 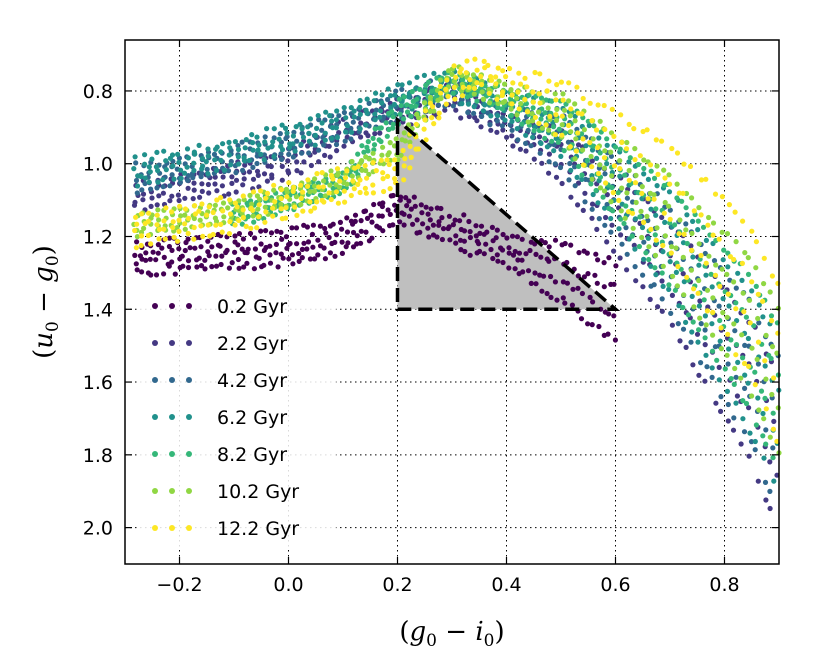 What do you see at coordinates (724, 585) in the screenshot?
I see `x-tick-label: 0.8` at bounding box center [724, 585].